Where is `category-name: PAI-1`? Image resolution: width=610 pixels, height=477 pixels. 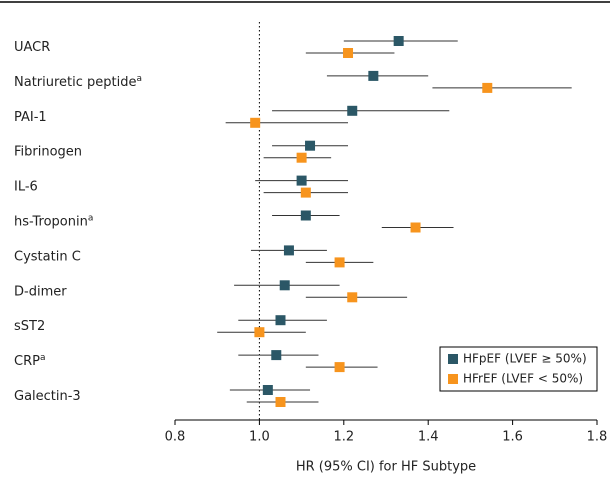 category-name: PAI-1 is located at coordinates (30, 116).